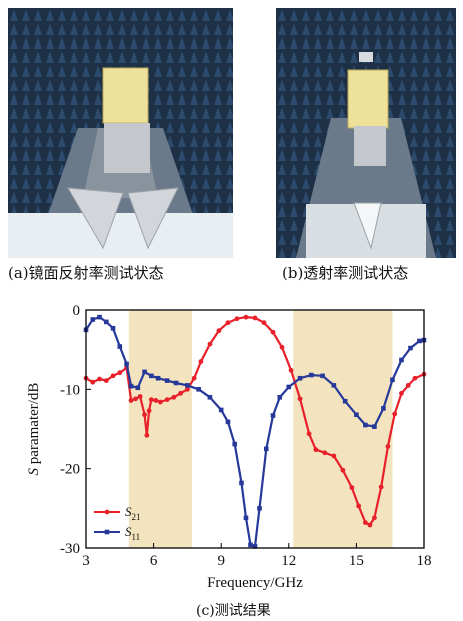  What do you see at coordinates (154, 561) in the screenshot?
I see `x-tick-label: 6` at bounding box center [154, 561].